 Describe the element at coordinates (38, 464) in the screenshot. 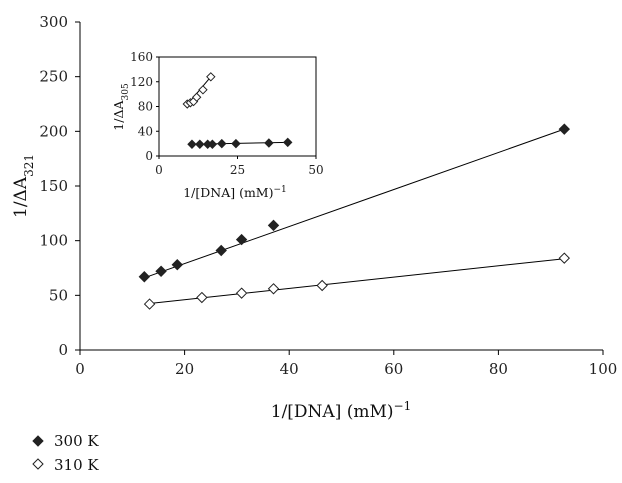

I see `legend-marker-310k` at that location.